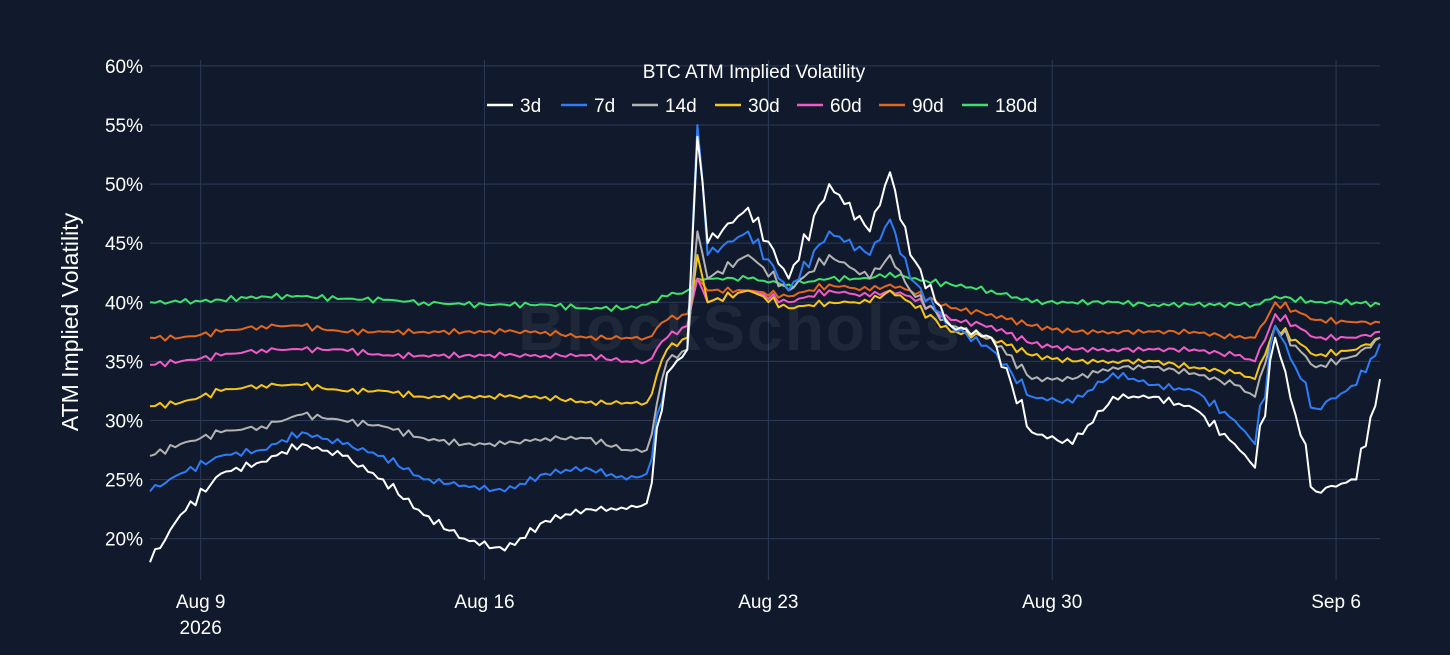 The image size is (1450, 655). I want to click on legend-label: 30d, so click(764, 106).